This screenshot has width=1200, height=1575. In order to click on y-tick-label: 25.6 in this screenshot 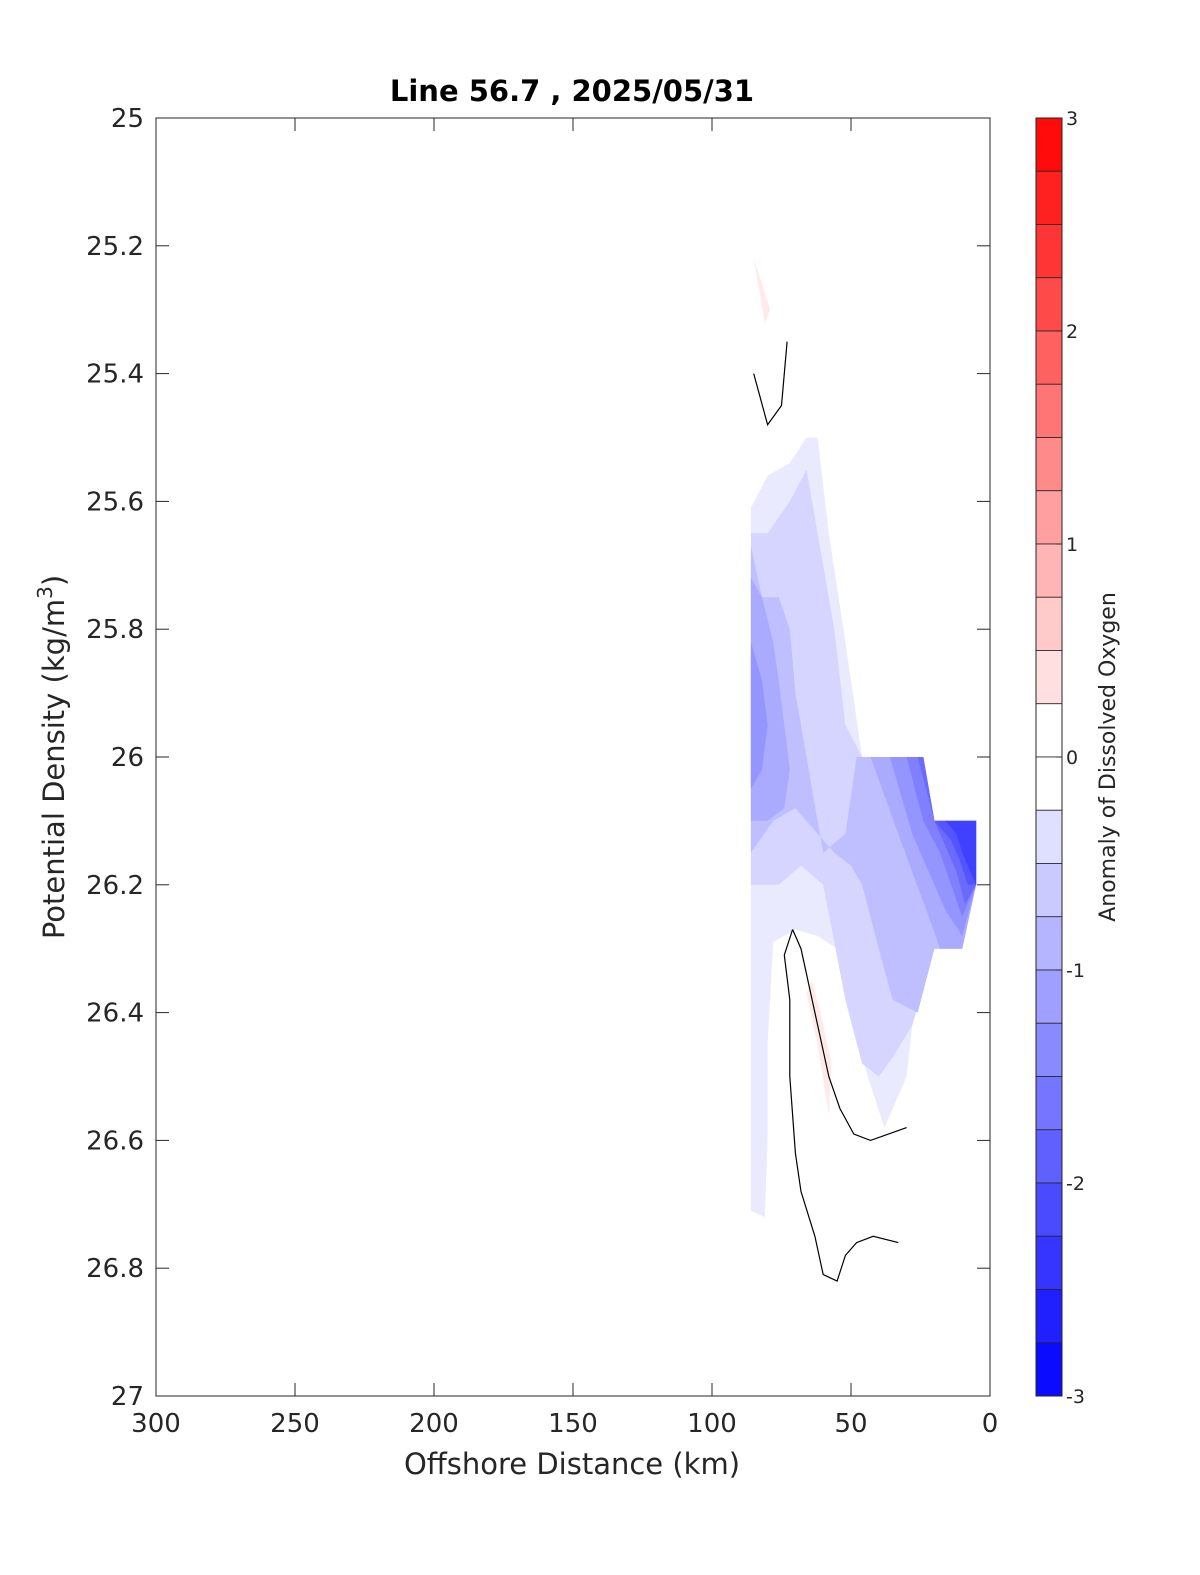, I will do `click(115, 502)`.